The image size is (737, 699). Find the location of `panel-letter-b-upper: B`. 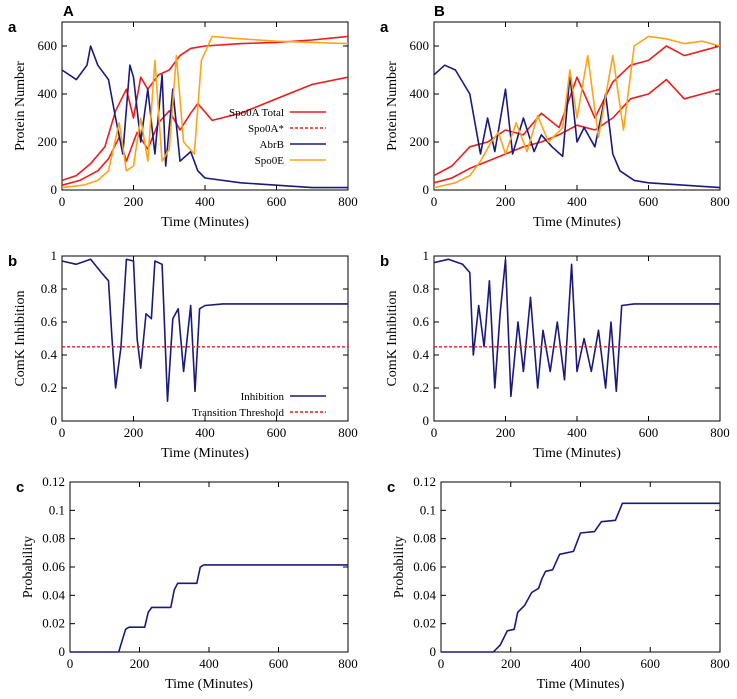

panel-letter-b-upper: B is located at coordinates (439, 11).